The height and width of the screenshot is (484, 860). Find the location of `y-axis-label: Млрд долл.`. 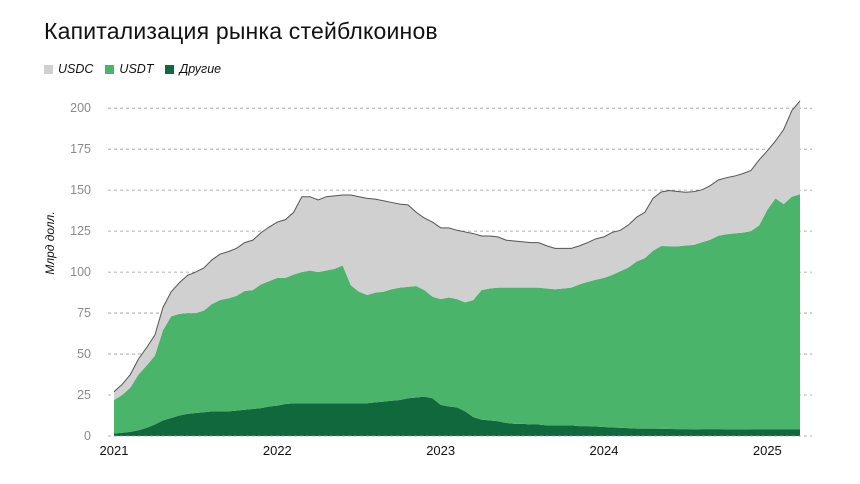

y-axis-label: Млрд долл. is located at coordinates (50, 242).